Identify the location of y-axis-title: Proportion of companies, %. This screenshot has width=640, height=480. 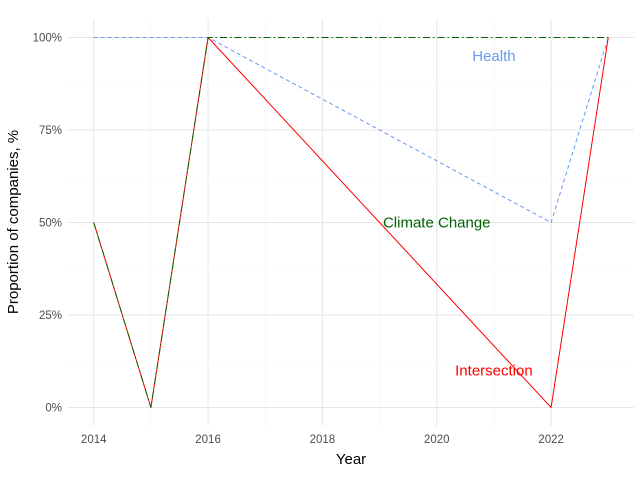
(13, 222).